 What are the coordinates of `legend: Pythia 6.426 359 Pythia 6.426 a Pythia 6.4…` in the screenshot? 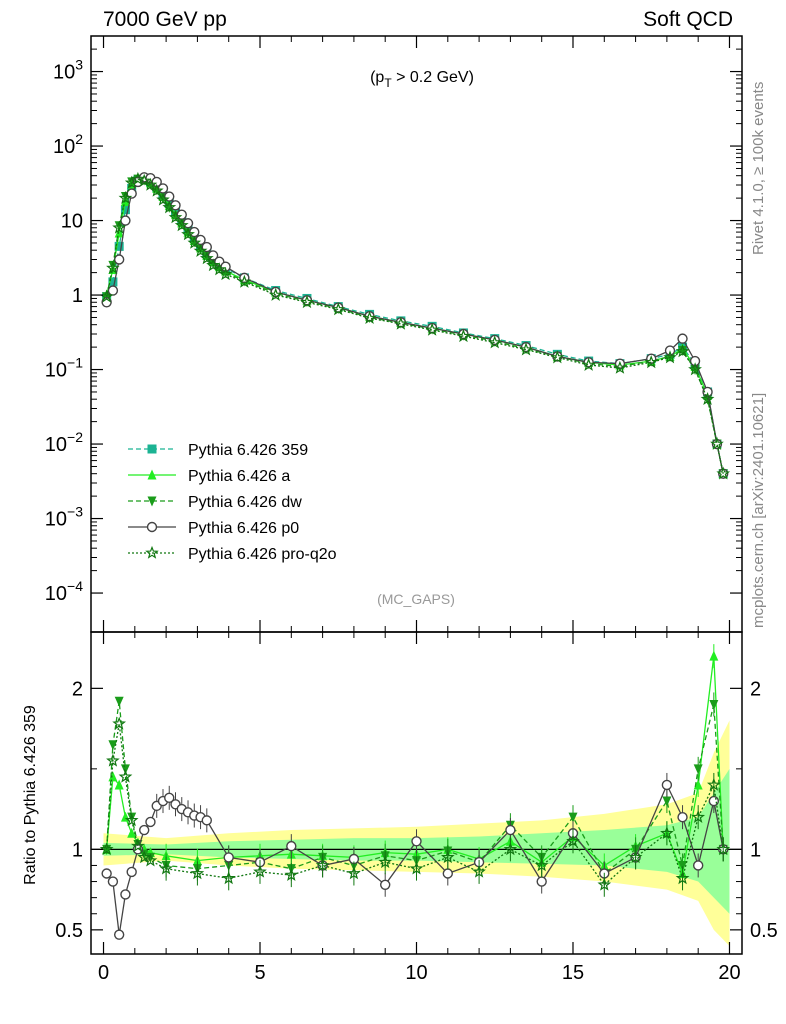 It's located at (232, 502).